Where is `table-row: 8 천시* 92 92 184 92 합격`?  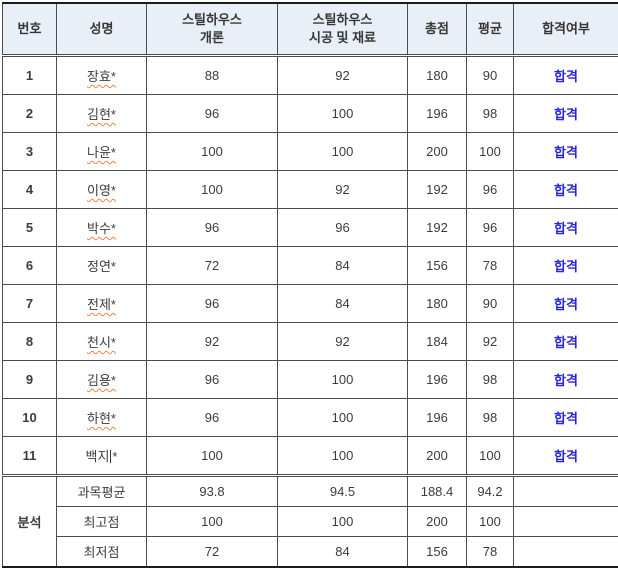
table-row: 8 천시* 92 92 184 92 합격 is located at coordinates (310, 342).